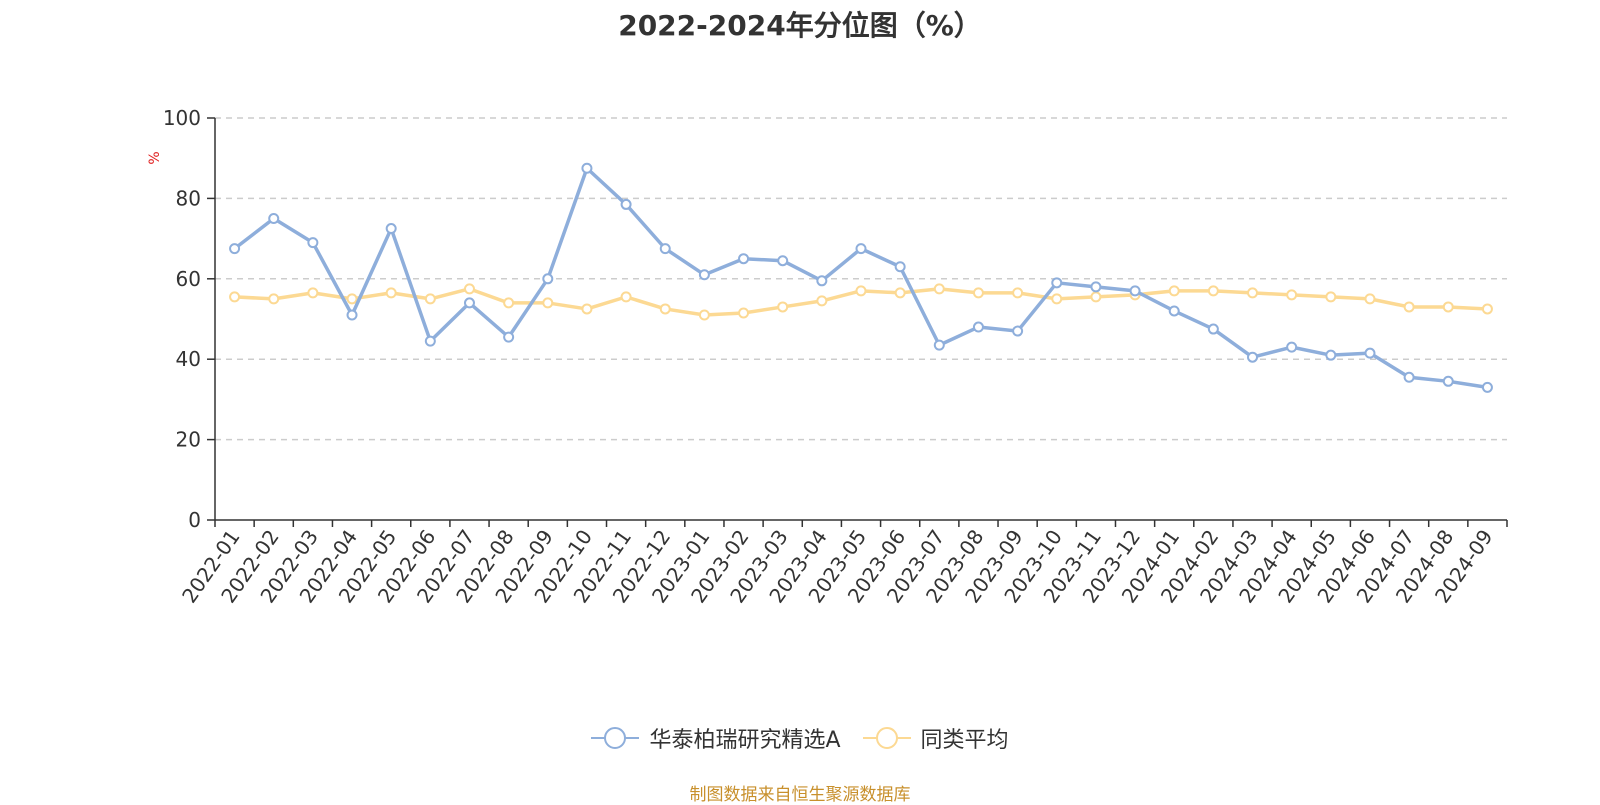  I want to click on legend: 华泰柏瑞研究精选A 同类平均, so click(800, 738).